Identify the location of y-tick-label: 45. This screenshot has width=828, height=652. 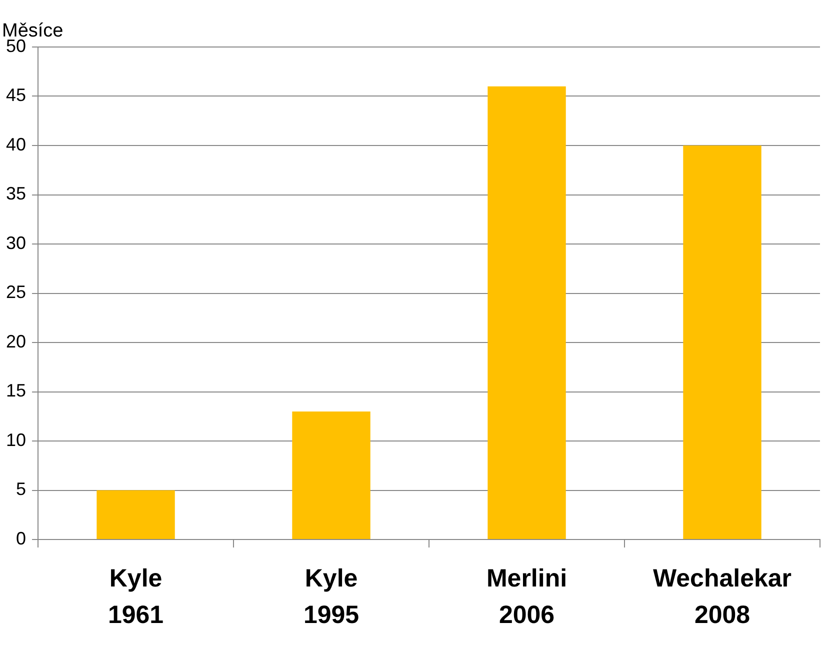
(16, 95).